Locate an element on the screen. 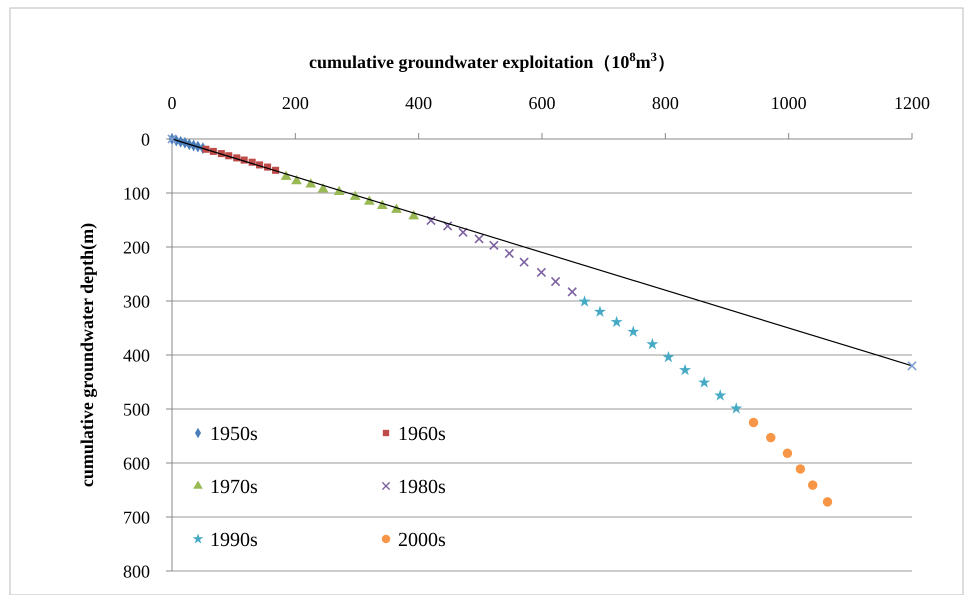  x-tick-label: 200 is located at coordinates (295, 103).